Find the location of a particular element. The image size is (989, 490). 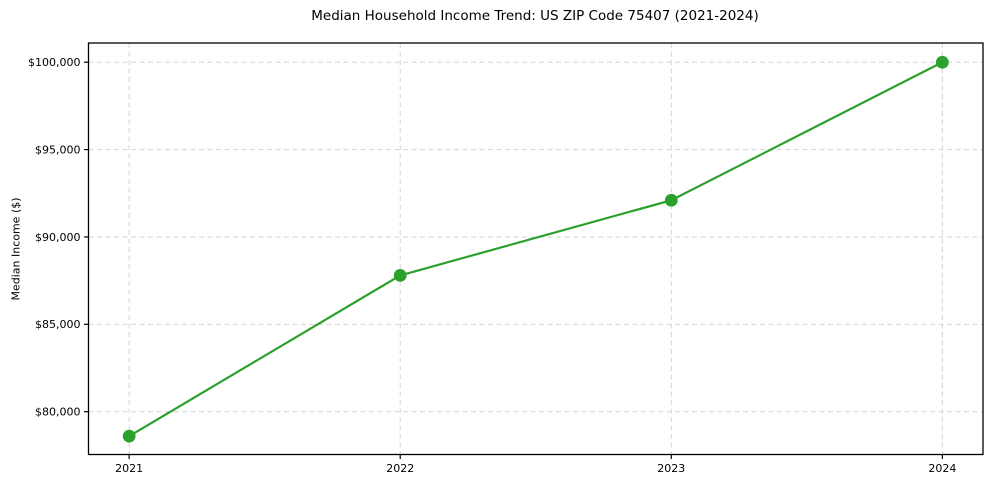

y-tick-label: $95,000 is located at coordinates (58, 149).